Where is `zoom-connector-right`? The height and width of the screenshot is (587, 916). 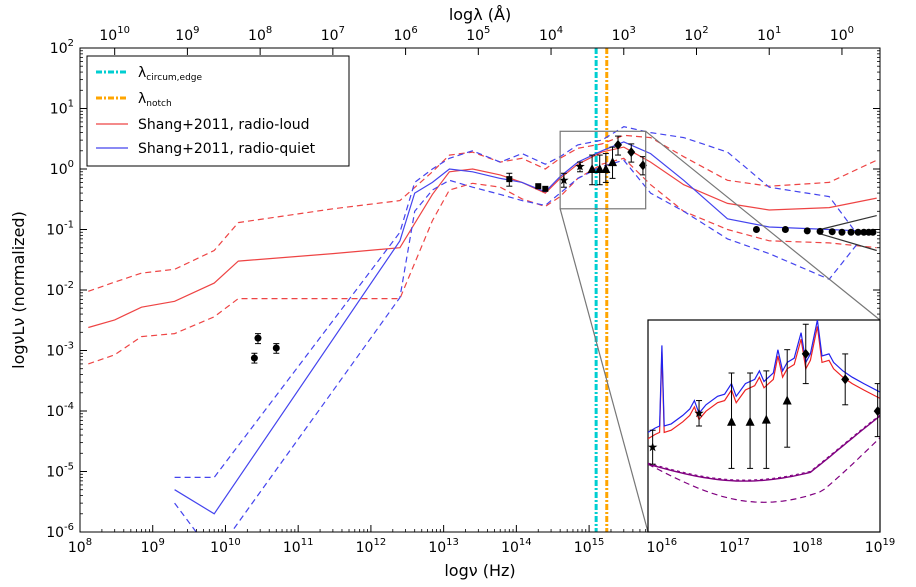
zoom-connector-right is located at coordinates (763, 225).